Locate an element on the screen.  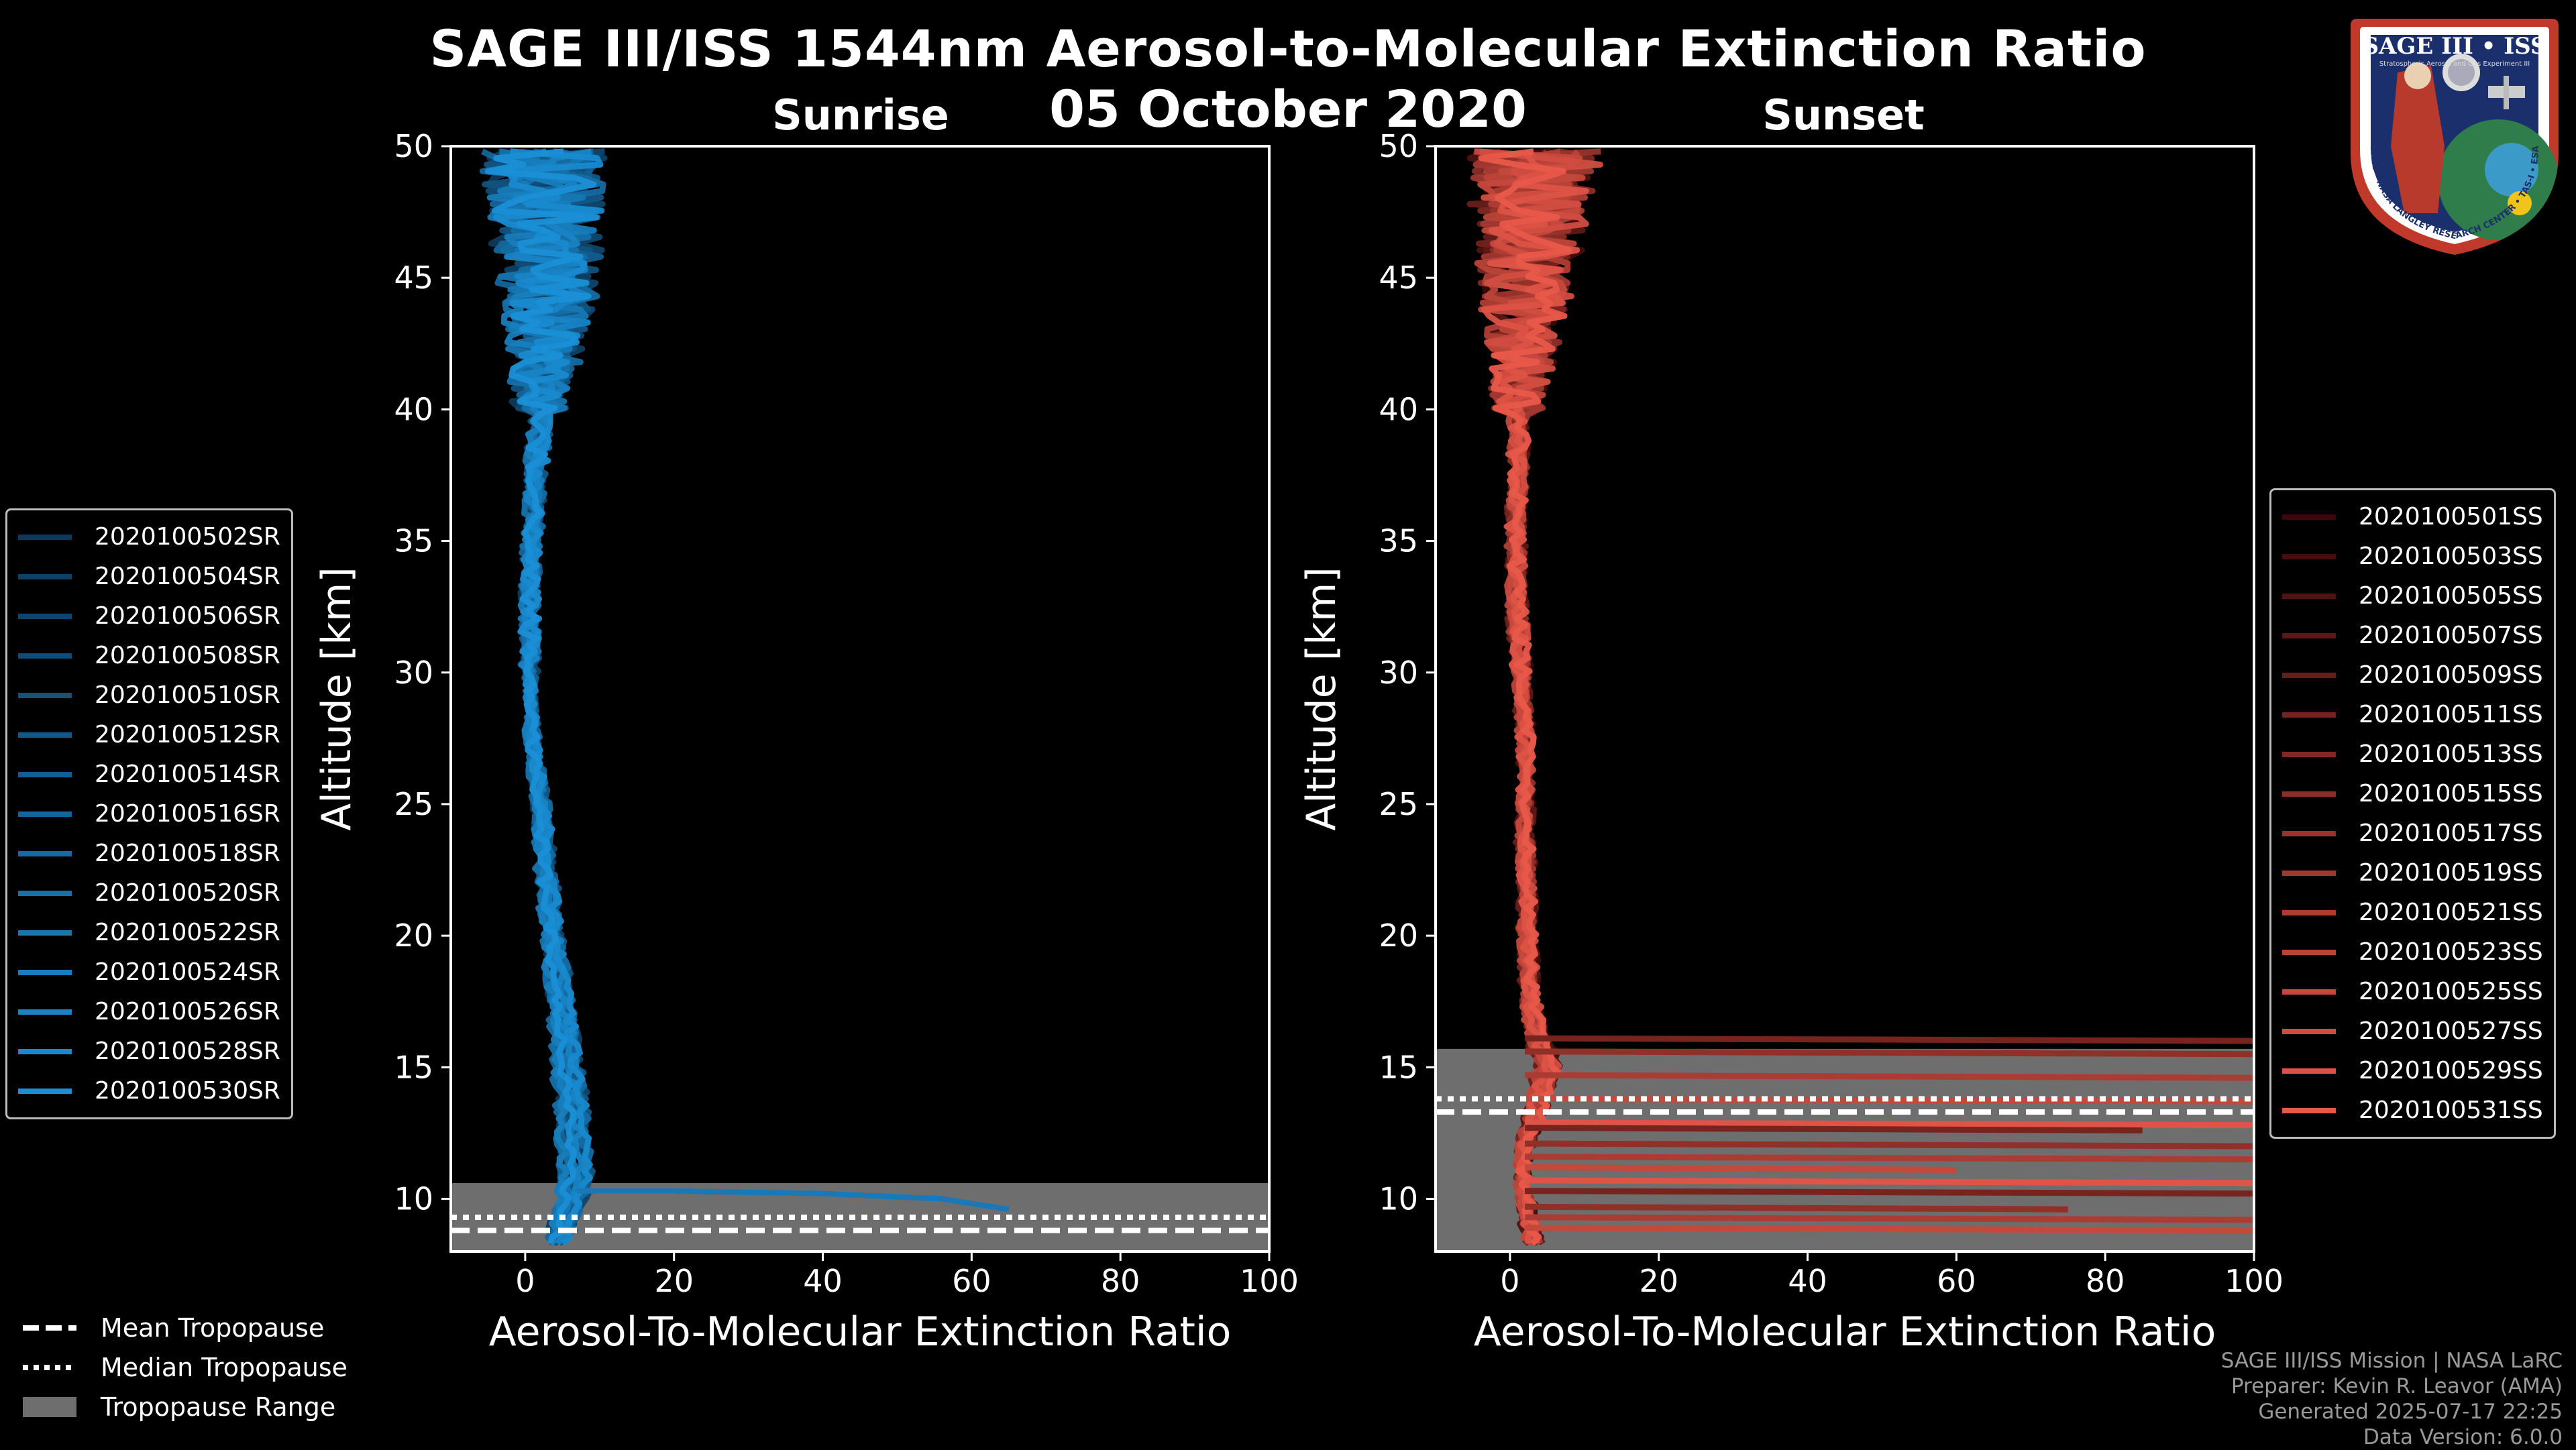
legend-label: 2020100515SS is located at coordinates (2451, 793).